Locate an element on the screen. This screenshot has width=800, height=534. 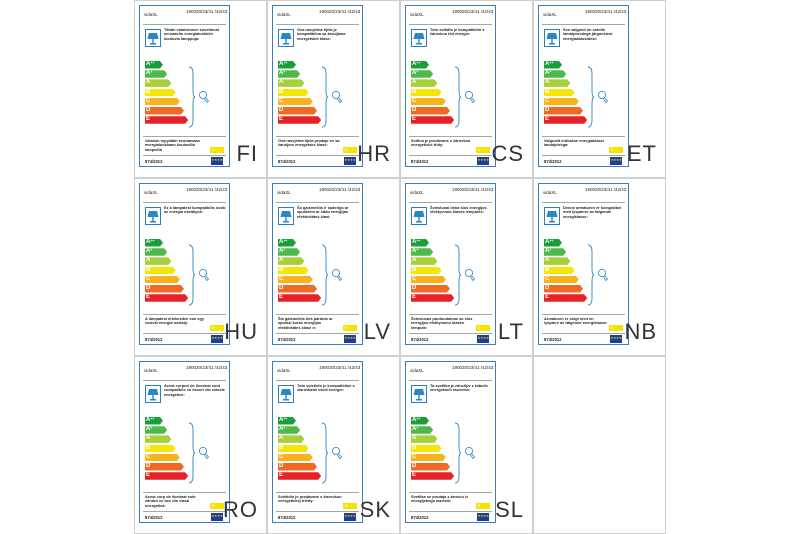
language-code: LT is located at coordinates (510, 331).